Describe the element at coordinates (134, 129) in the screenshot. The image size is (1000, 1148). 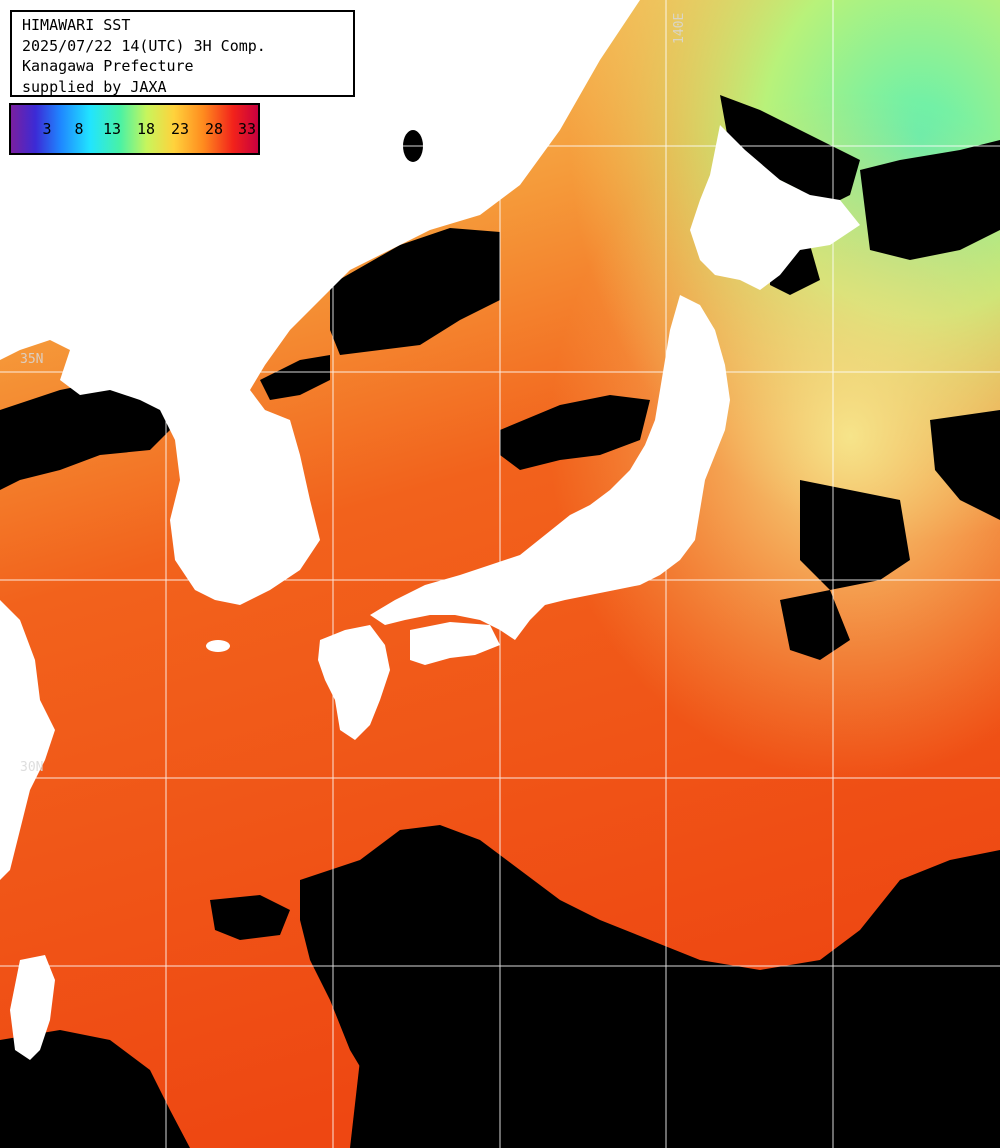
I see `sst-color-legend: 3 8 13 18 23 28 33` at that location.